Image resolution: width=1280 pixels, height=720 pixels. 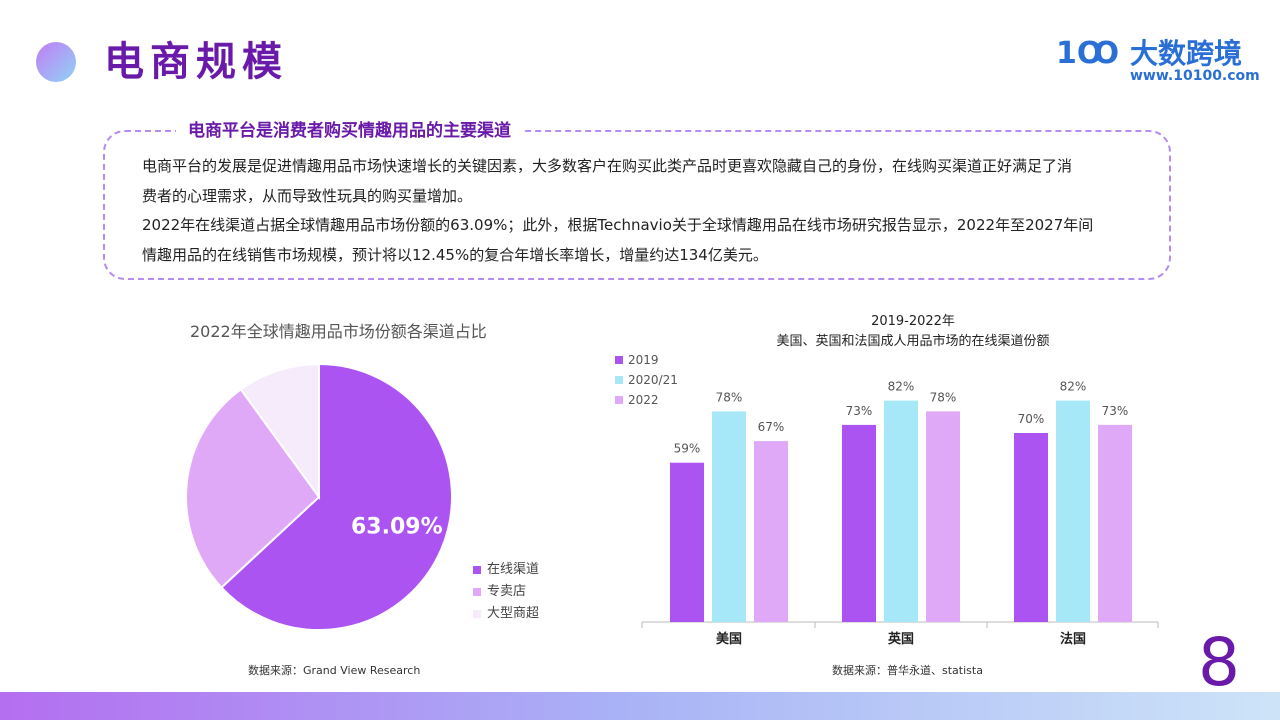 What do you see at coordinates (338, 331) in the screenshot?
I see `pie-chart-title: 2022年全球情趣用品市场份额各渠道占比` at bounding box center [338, 331].